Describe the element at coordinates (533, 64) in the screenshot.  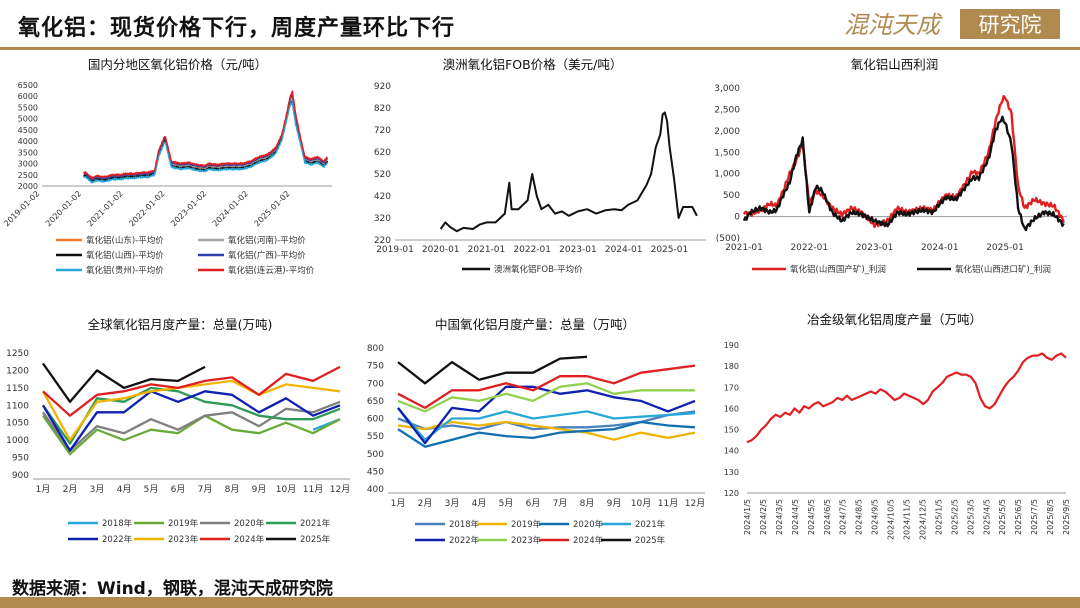
I see `chart-title: 澳洲氧化铝FOB价格（美元/吨）` at that location.